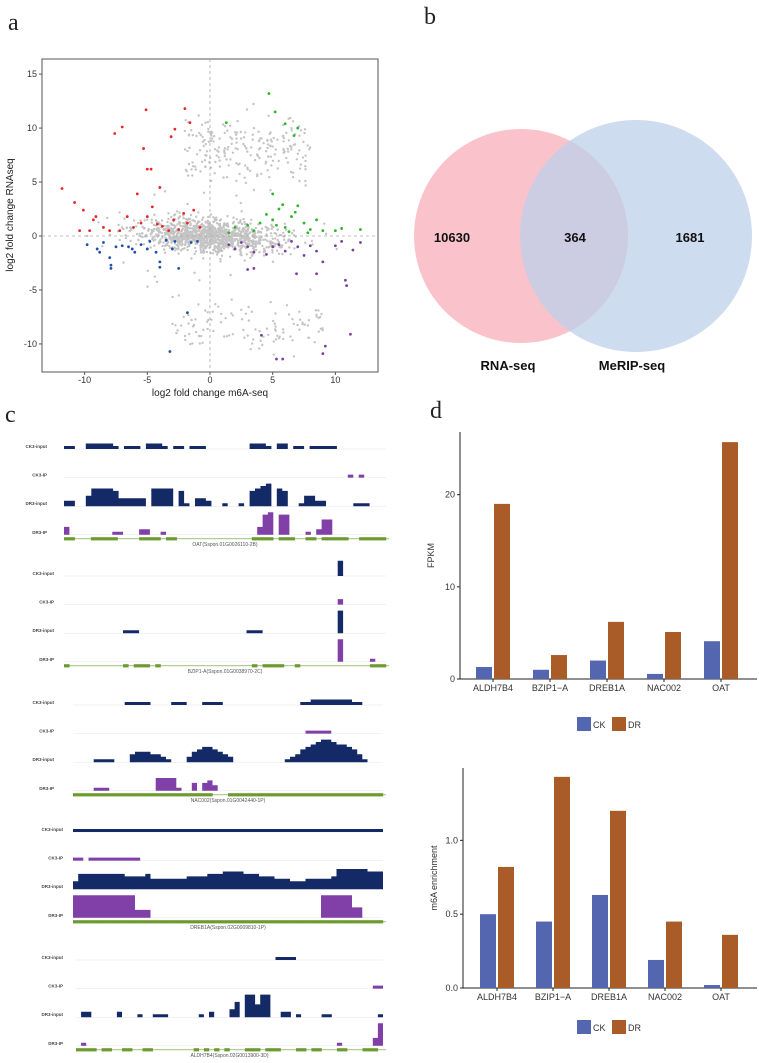  What do you see at coordinates (225, 495) in the screenshot?
I see `coverage-track-dr3-input` at bounding box center [225, 495].